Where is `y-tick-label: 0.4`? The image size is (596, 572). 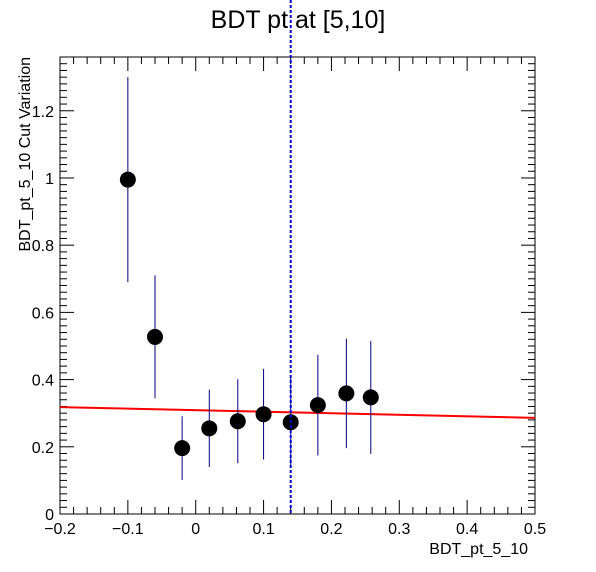 y-tick-label: 0.4 is located at coordinates (43, 381).